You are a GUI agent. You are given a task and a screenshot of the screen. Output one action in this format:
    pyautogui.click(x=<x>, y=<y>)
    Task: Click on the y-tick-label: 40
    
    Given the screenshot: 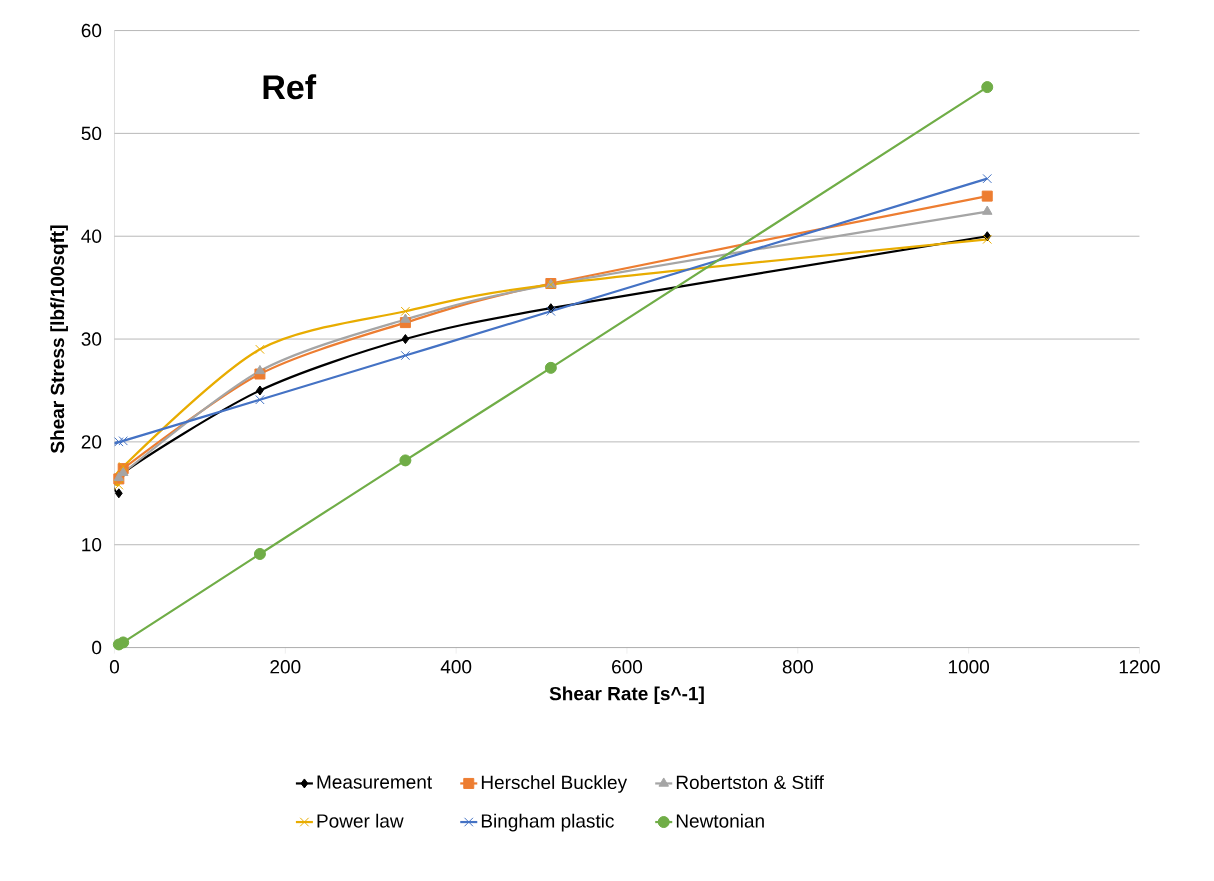 What is the action you would take?
    pyautogui.click(x=91, y=236)
    